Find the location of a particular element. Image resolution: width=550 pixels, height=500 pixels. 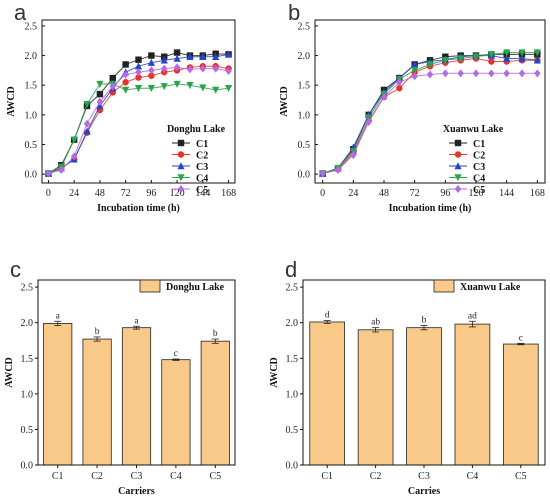

y-tick-label: 1.0 is located at coordinates (304, 115).